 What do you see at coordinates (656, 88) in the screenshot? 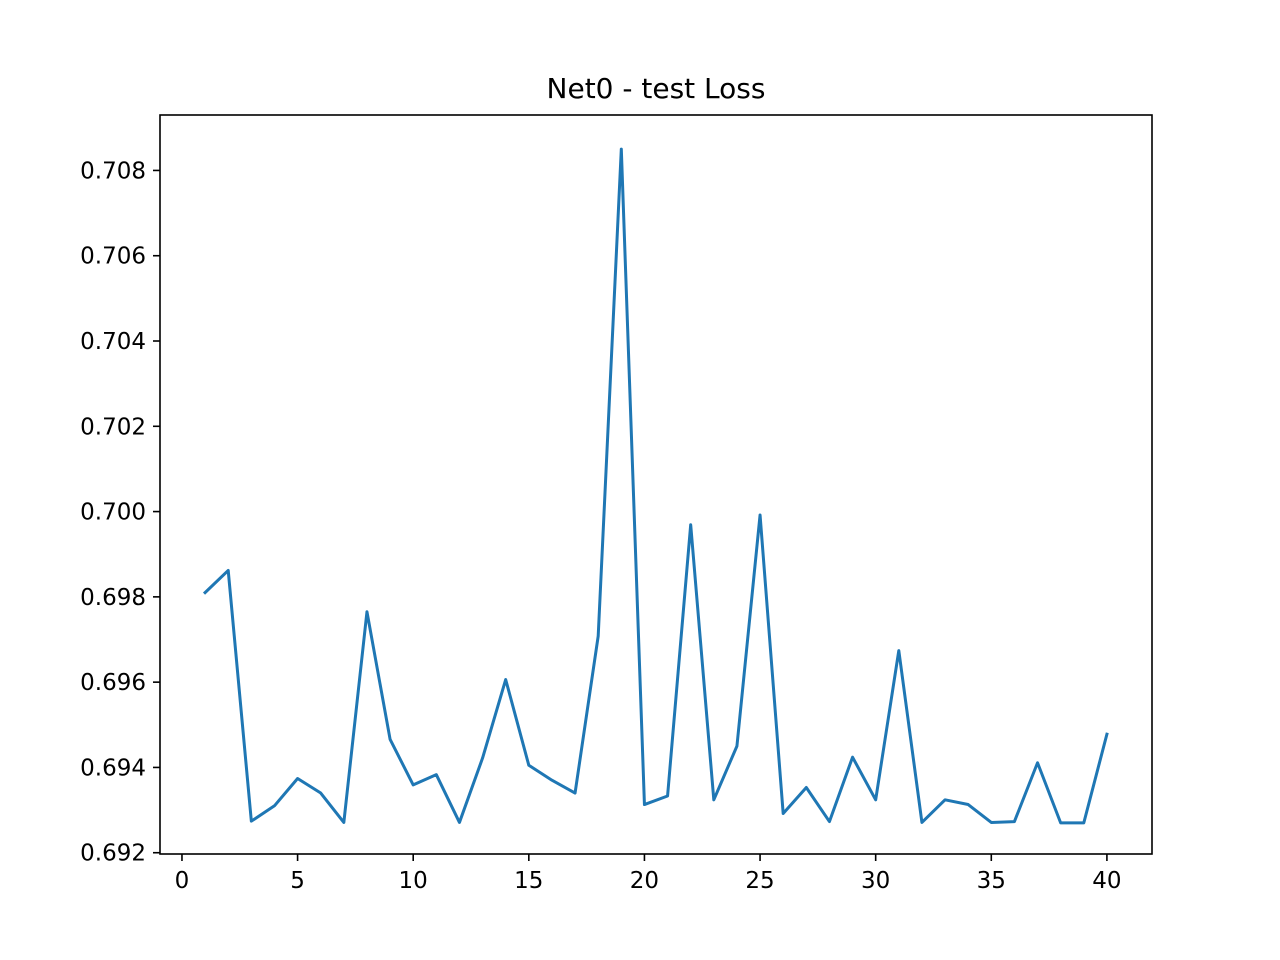
I see `chart-title: Net0 - test Loss` at bounding box center [656, 88].